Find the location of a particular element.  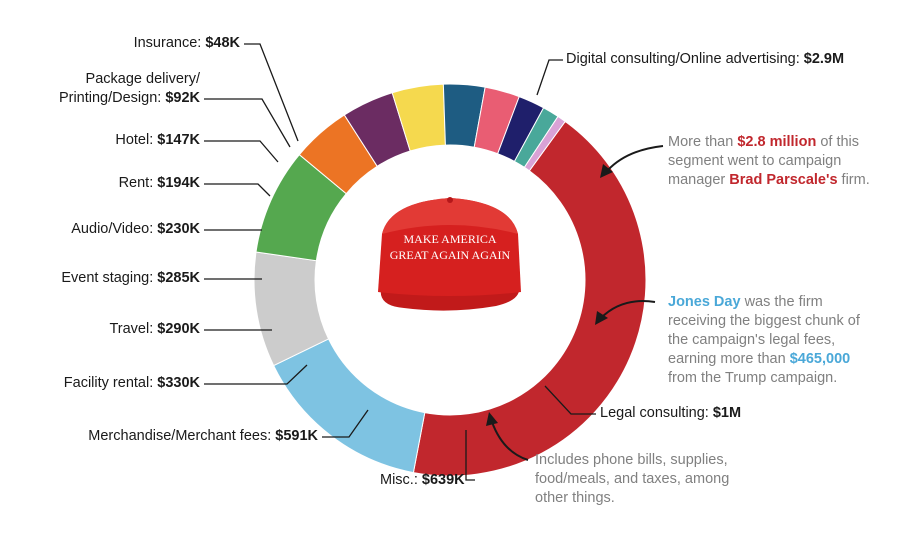

label-package: Package delivery/Printing/Design: $92K is located at coordinates (129, 88).